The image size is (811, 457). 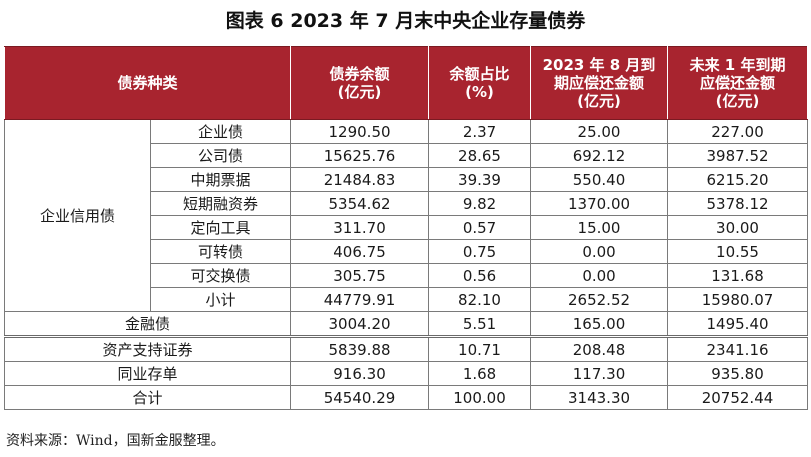 I want to click on cell-balance: 5354.62, so click(x=360, y=203).